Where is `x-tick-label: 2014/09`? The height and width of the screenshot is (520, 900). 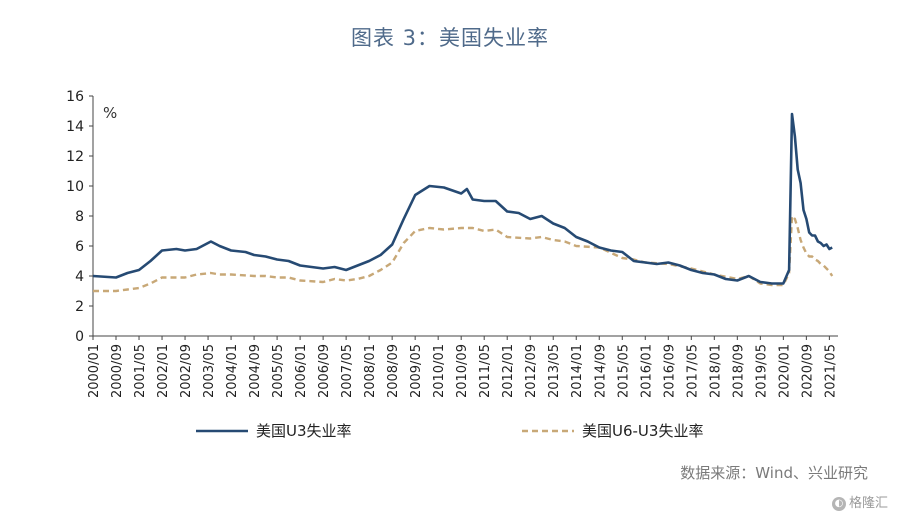 x-tick-label: 2014/09 is located at coordinates (600, 371).